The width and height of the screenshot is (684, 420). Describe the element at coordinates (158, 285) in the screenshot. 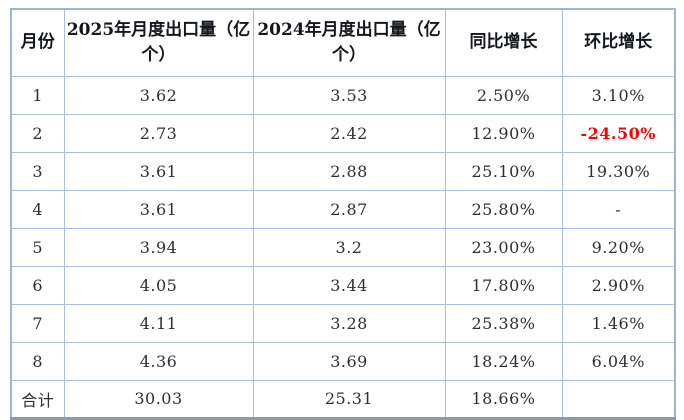

I see `cell-export-2025: 4.05` at that location.